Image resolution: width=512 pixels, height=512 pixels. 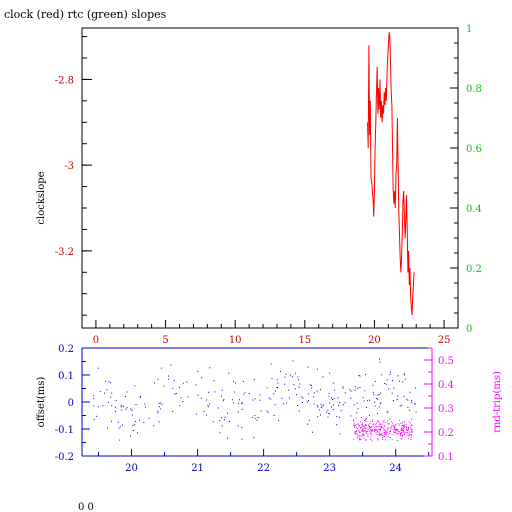 I want to click on top-x-tick-label: 0, so click(x=96, y=340).